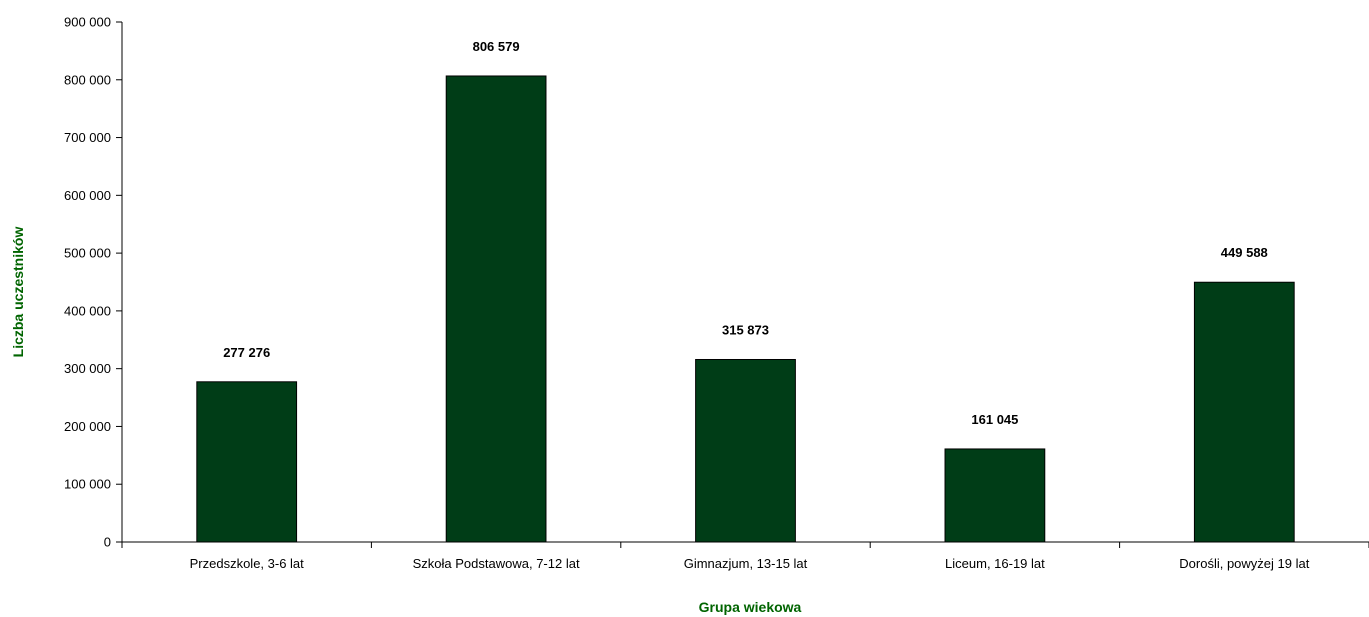 Image resolution: width=1369 pixels, height=617 pixels. Describe the element at coordinates (107, 542) in the screenshot. I see `y-tick-label: 0` at that location.